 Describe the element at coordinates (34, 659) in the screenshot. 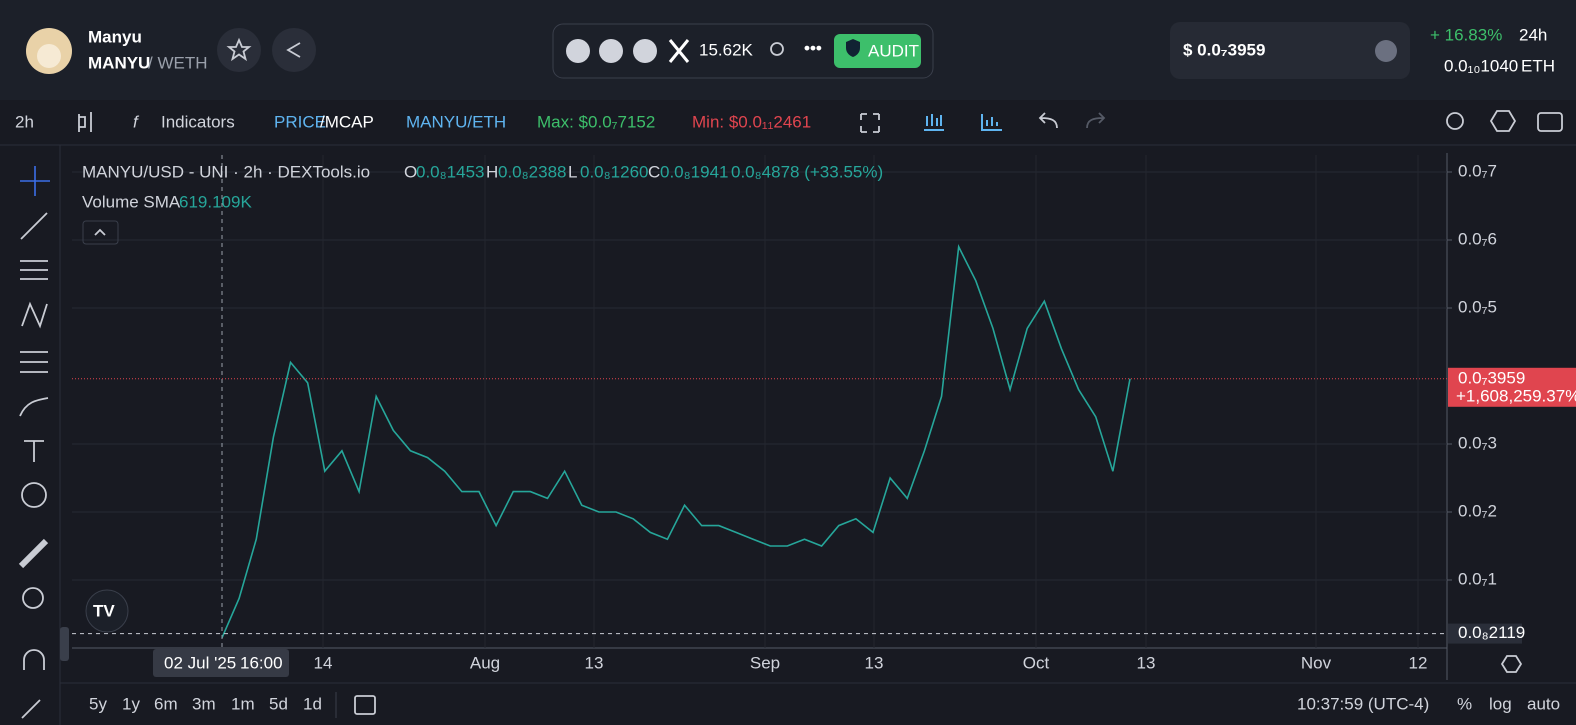

I see `magnet-tool` at that location.